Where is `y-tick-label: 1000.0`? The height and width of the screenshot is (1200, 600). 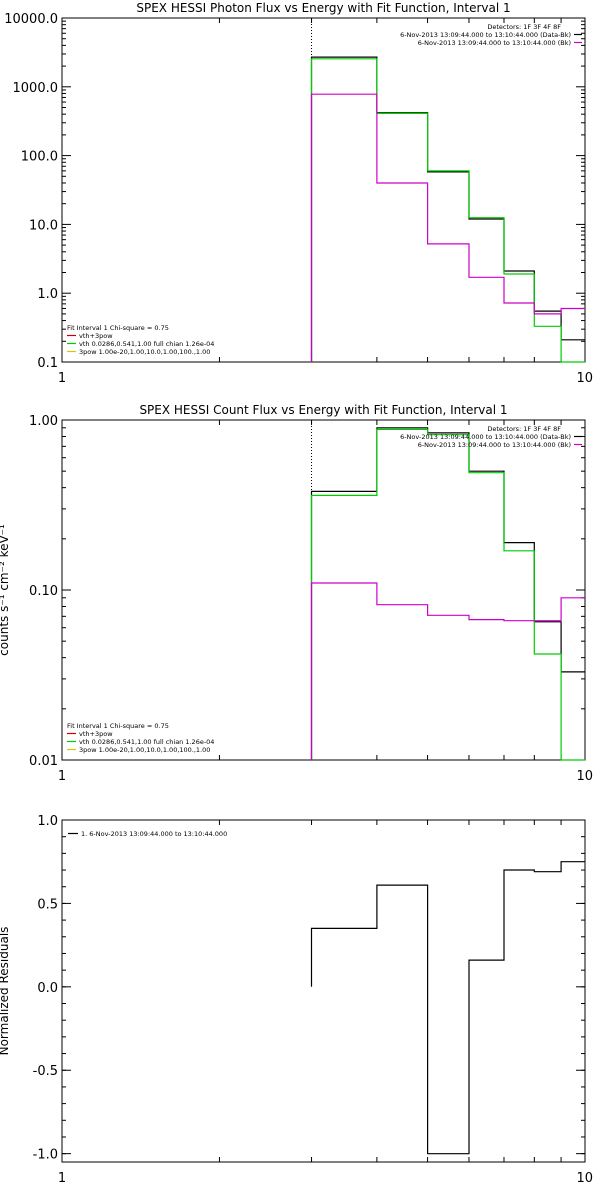
y-tick-label: 1000.0 is located at coordinates (36, 88).